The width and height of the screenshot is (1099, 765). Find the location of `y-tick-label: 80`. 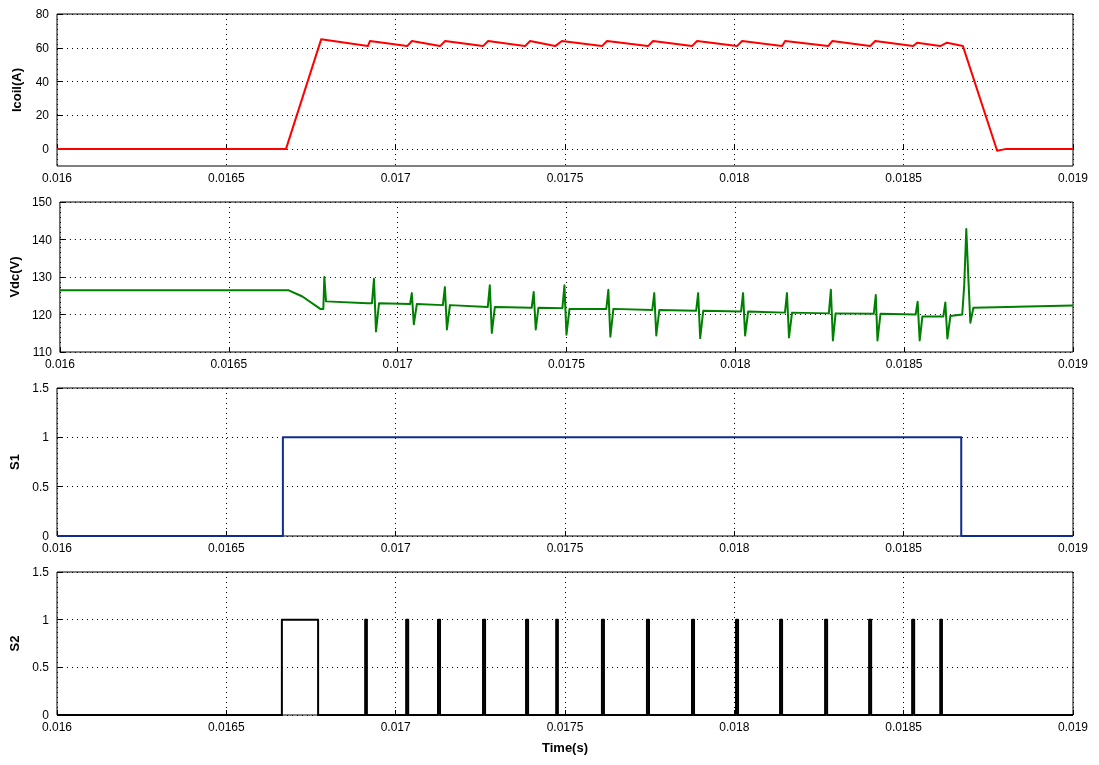

y-tick-label: 80 is located at coordinates (42, 14).